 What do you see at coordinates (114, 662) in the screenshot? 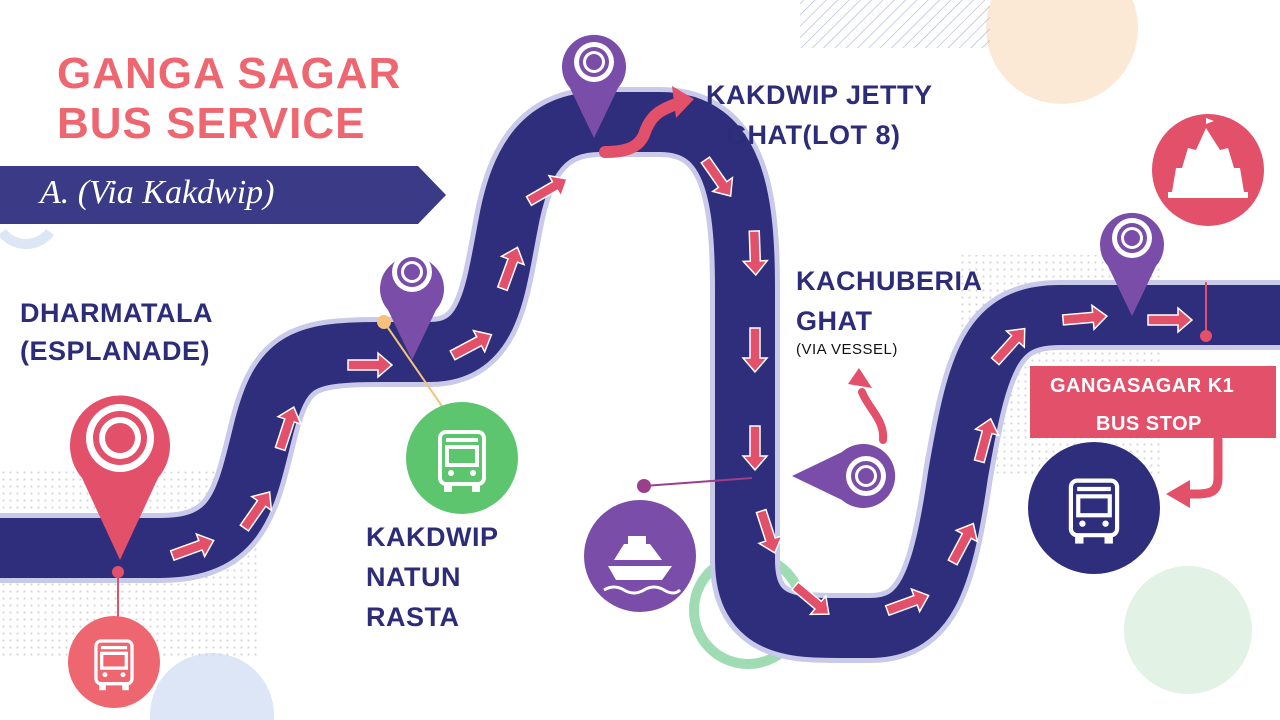
I see `bus-stop-dharmatala` at bounding box center [114, 662].